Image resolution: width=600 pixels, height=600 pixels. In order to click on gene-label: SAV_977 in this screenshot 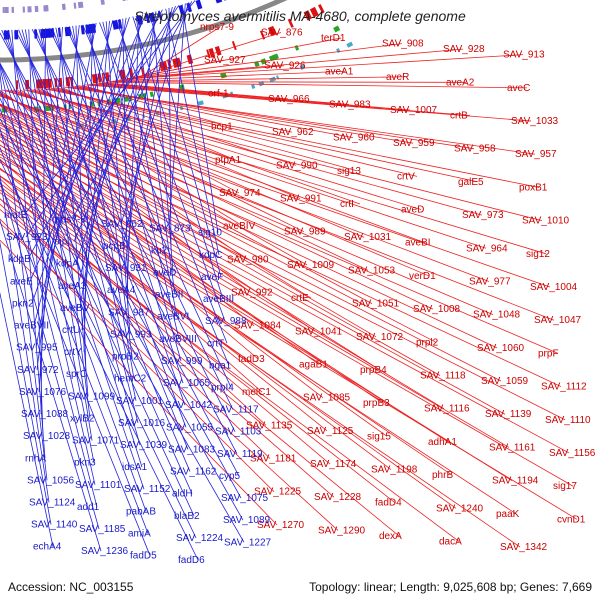, I will do `click(490, 282)`.